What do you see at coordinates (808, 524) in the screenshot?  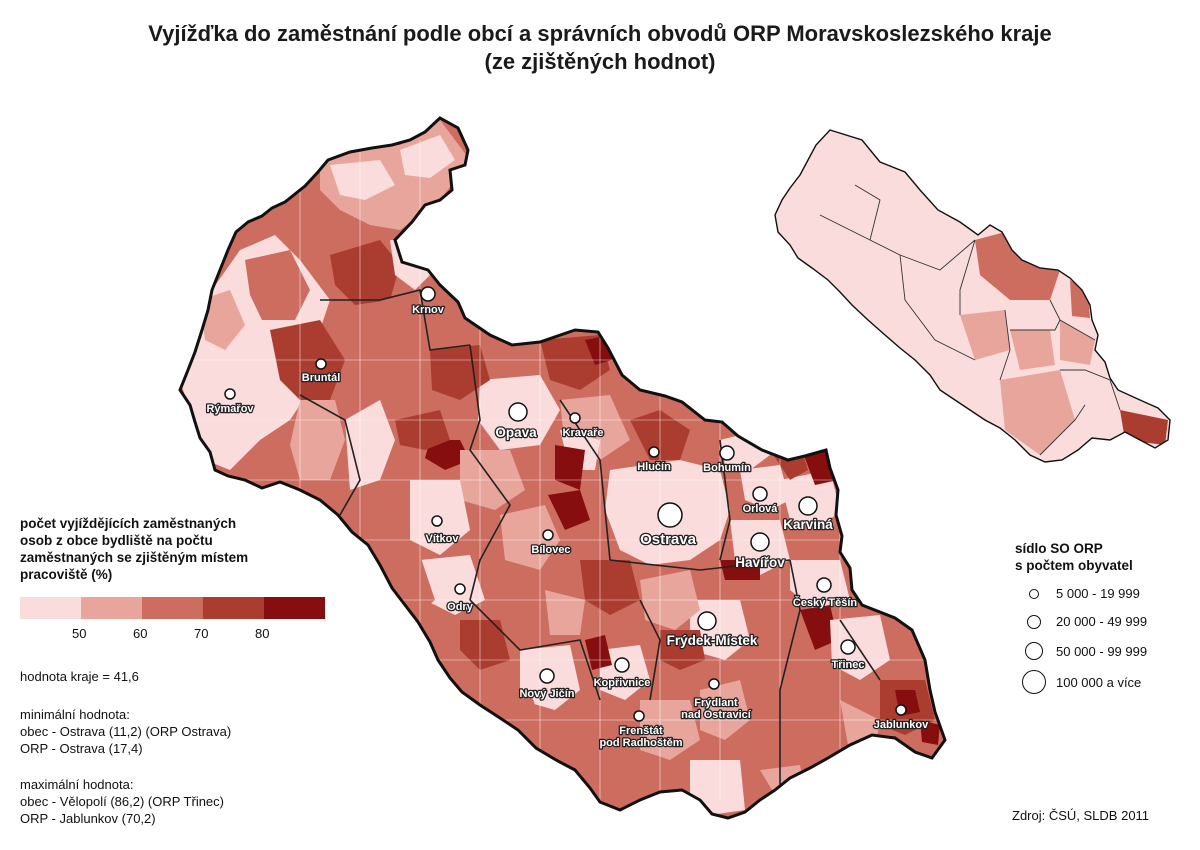 I see `city-label: Karviná` at bounding box center [808, 524].